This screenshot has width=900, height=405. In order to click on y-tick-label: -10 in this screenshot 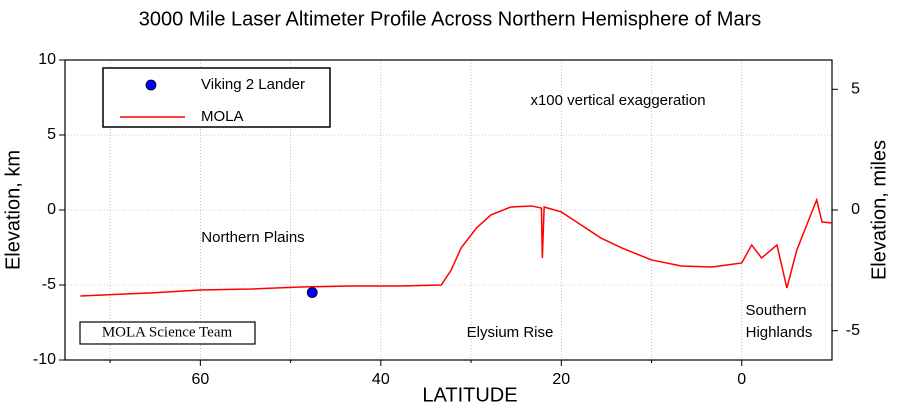, I will do `click(44, 359)`.